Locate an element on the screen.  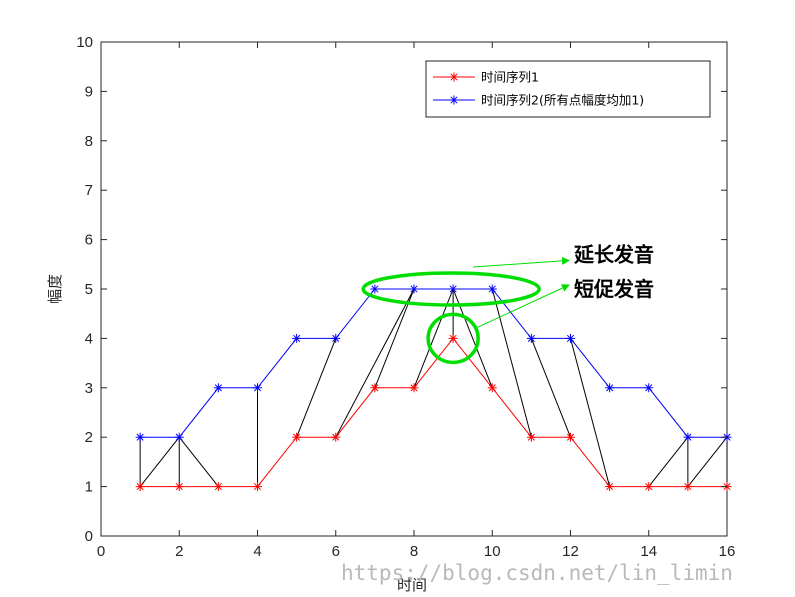
y-tick-label: 6 is located at coordinates (89, 240).